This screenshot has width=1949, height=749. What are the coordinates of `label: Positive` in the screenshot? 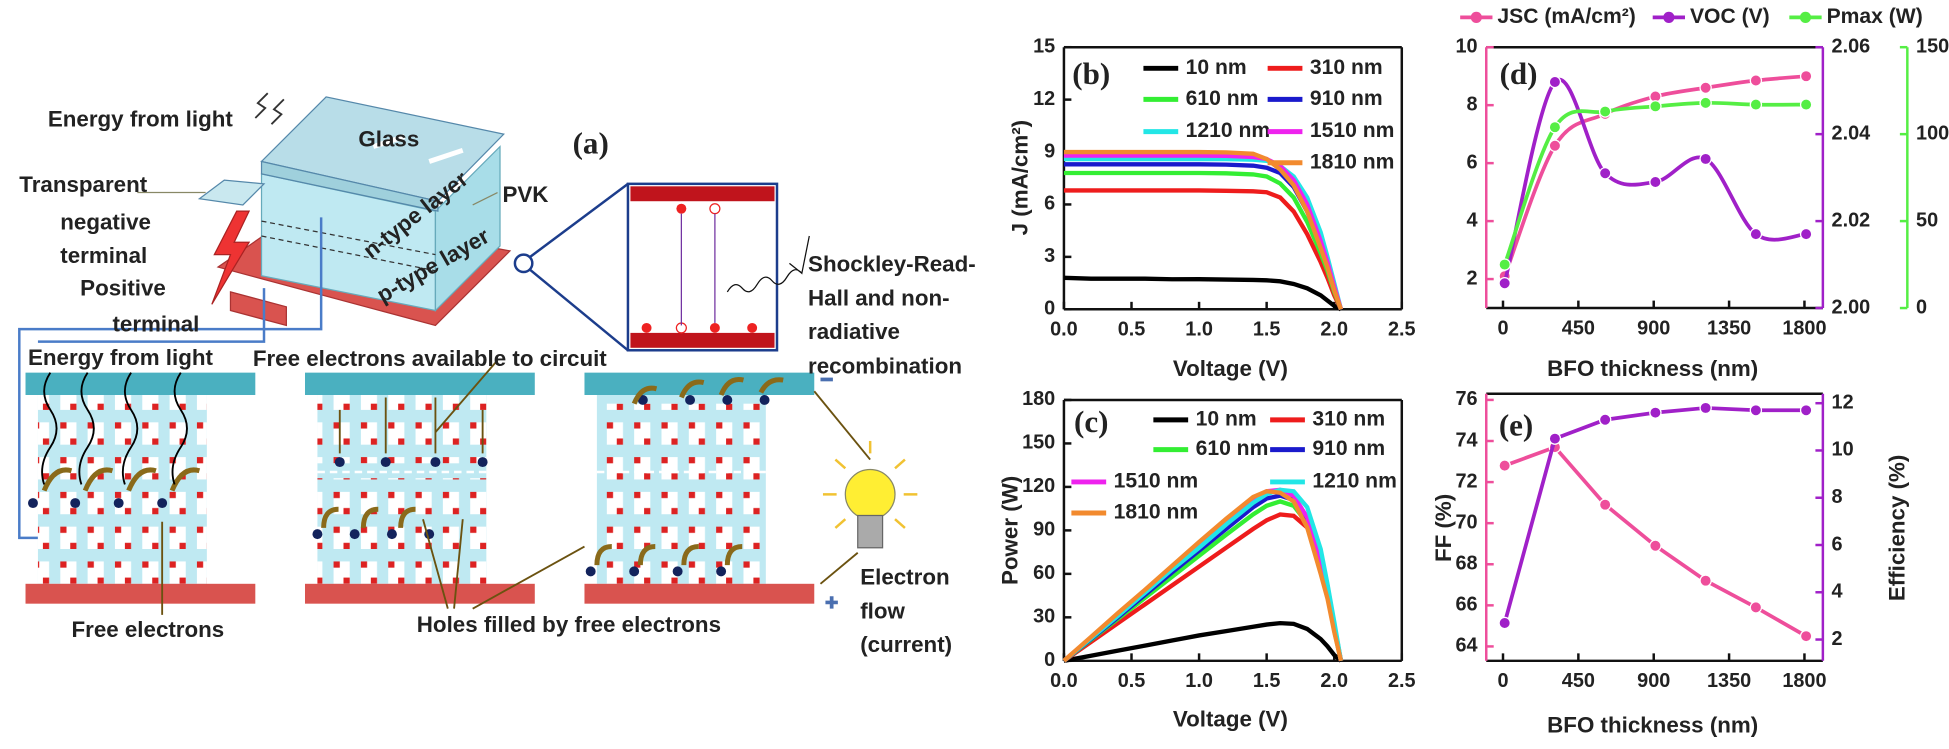 It's located at (123, 287).